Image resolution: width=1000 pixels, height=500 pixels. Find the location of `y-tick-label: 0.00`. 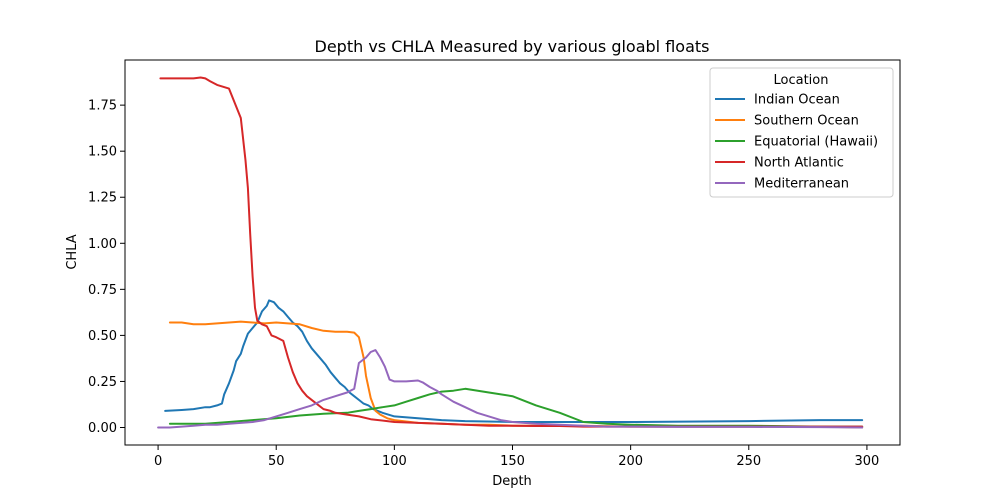

y-tick-label: 0.00 is located at coordinates (102, 428).